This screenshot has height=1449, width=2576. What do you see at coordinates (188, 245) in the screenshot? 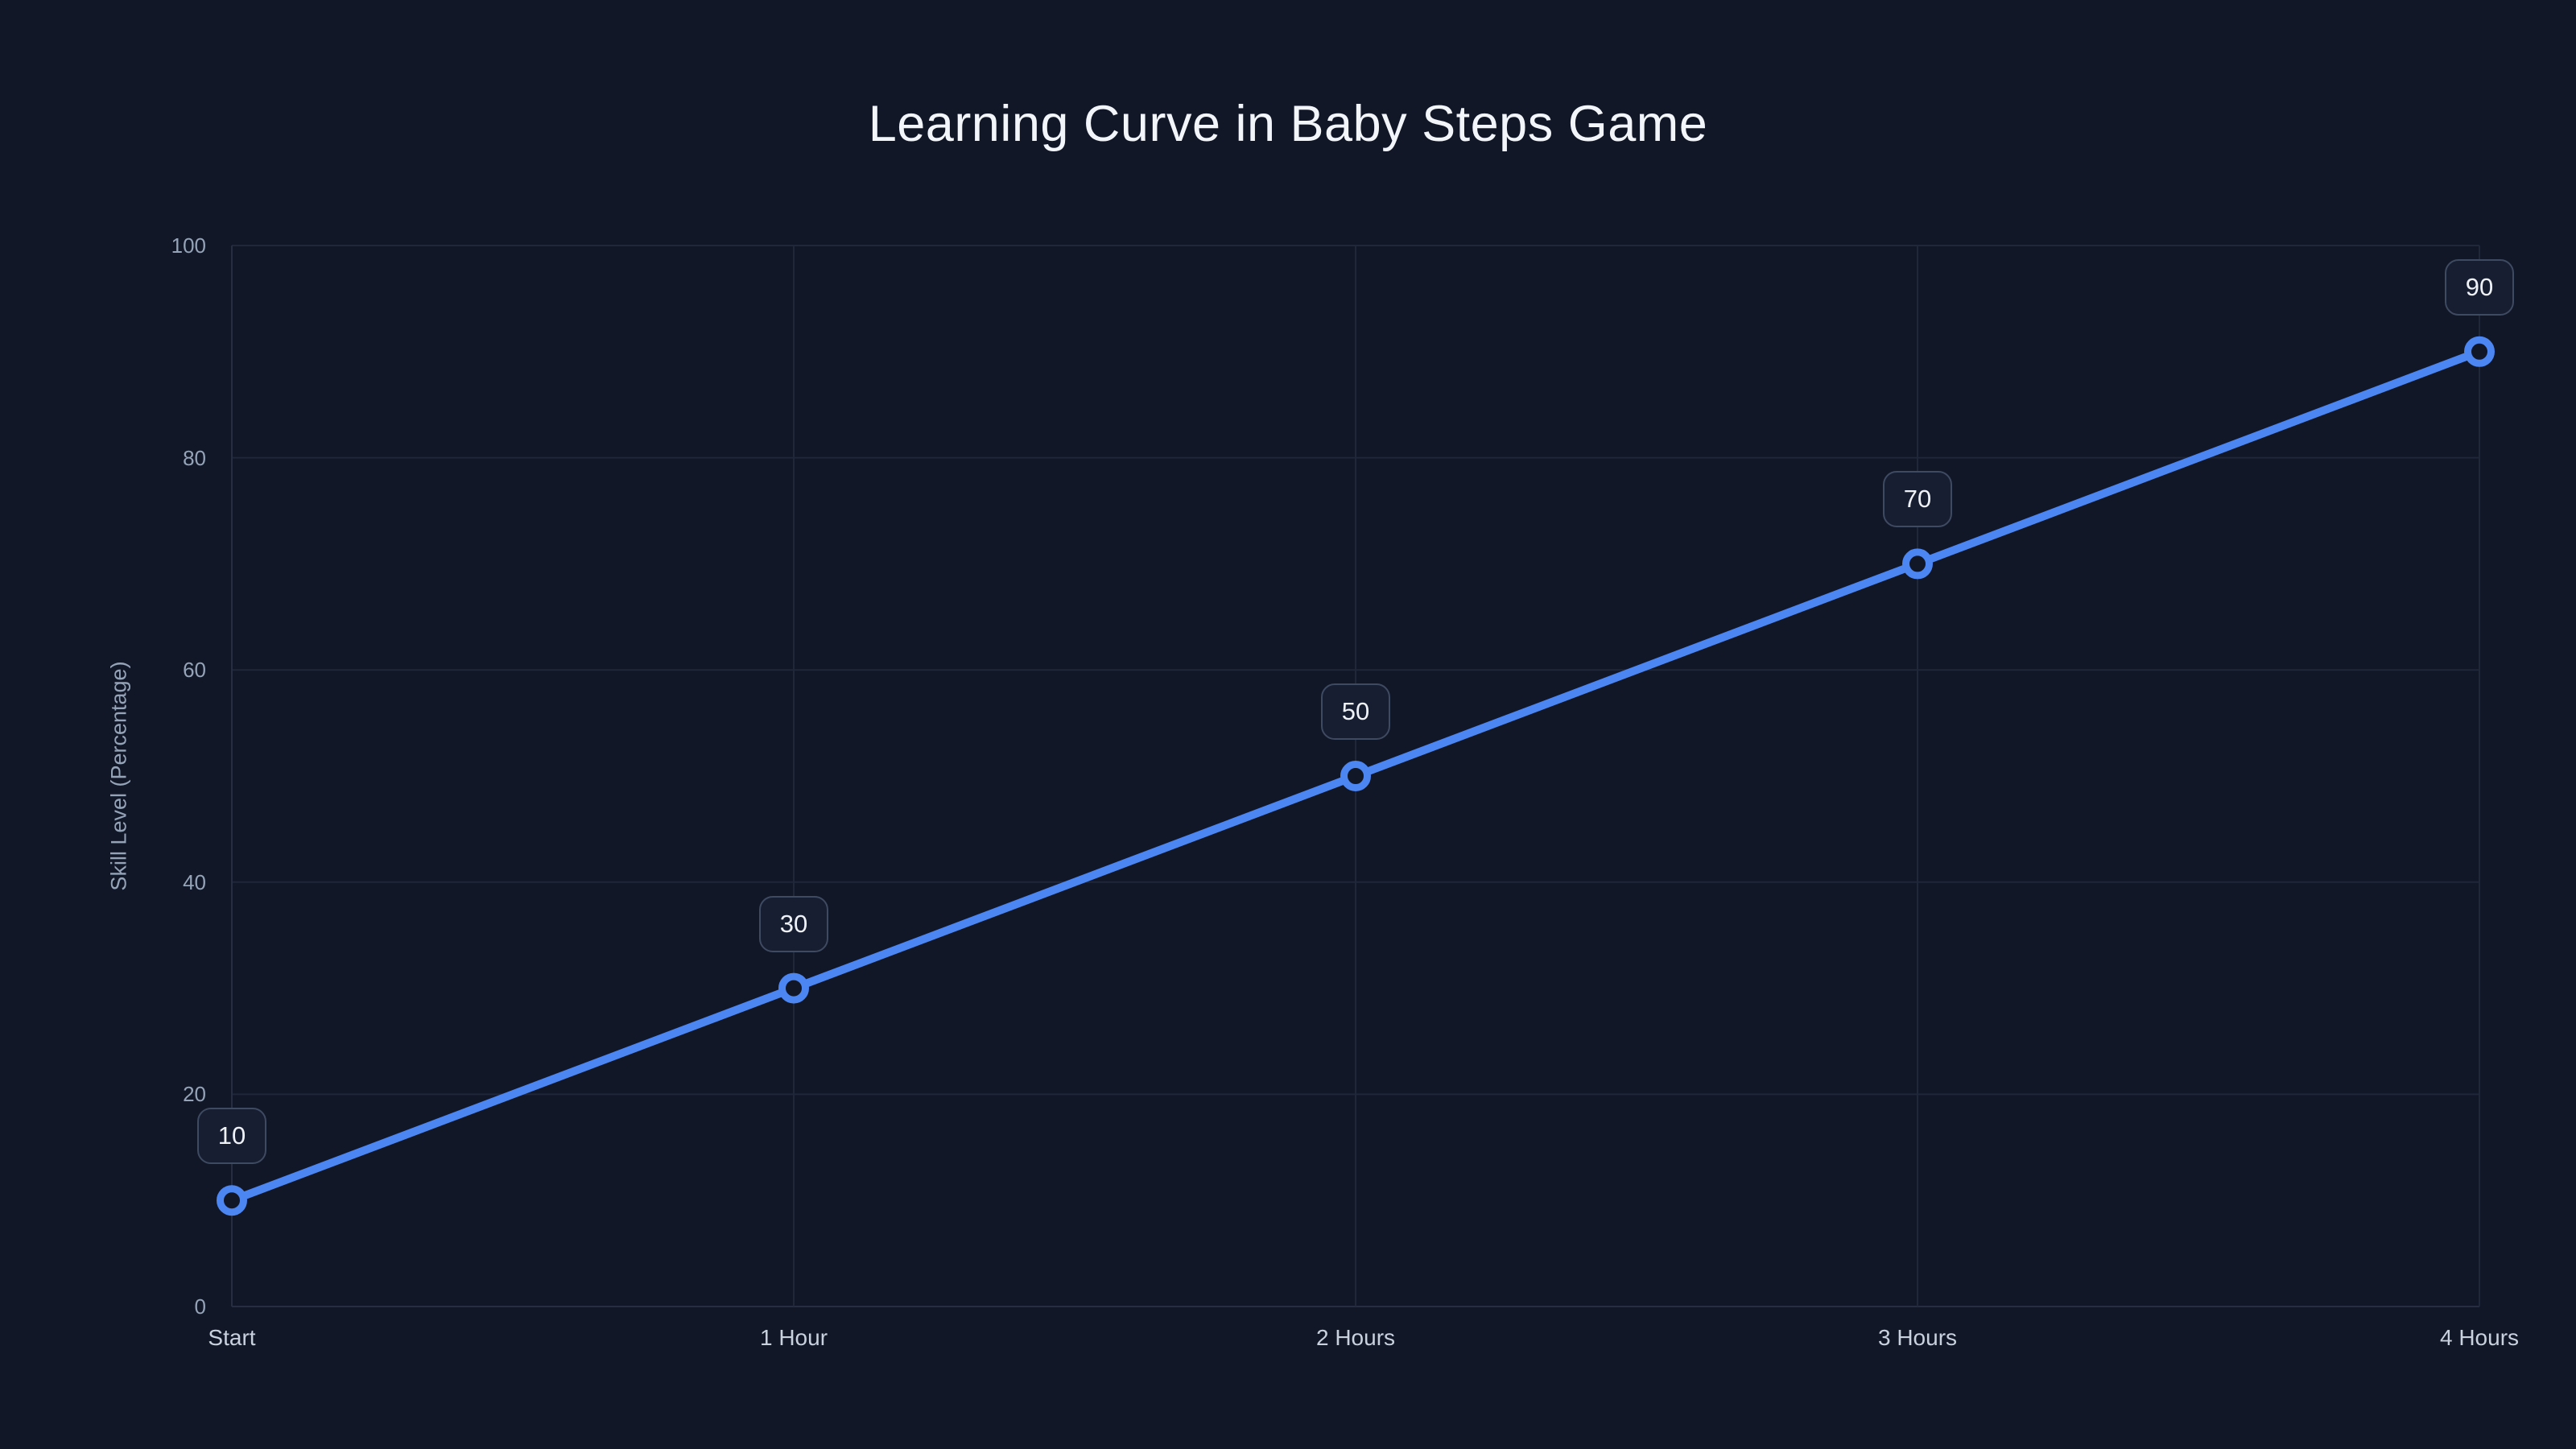
I see `y-tick-label: 100` at bounding box center [188, 245].